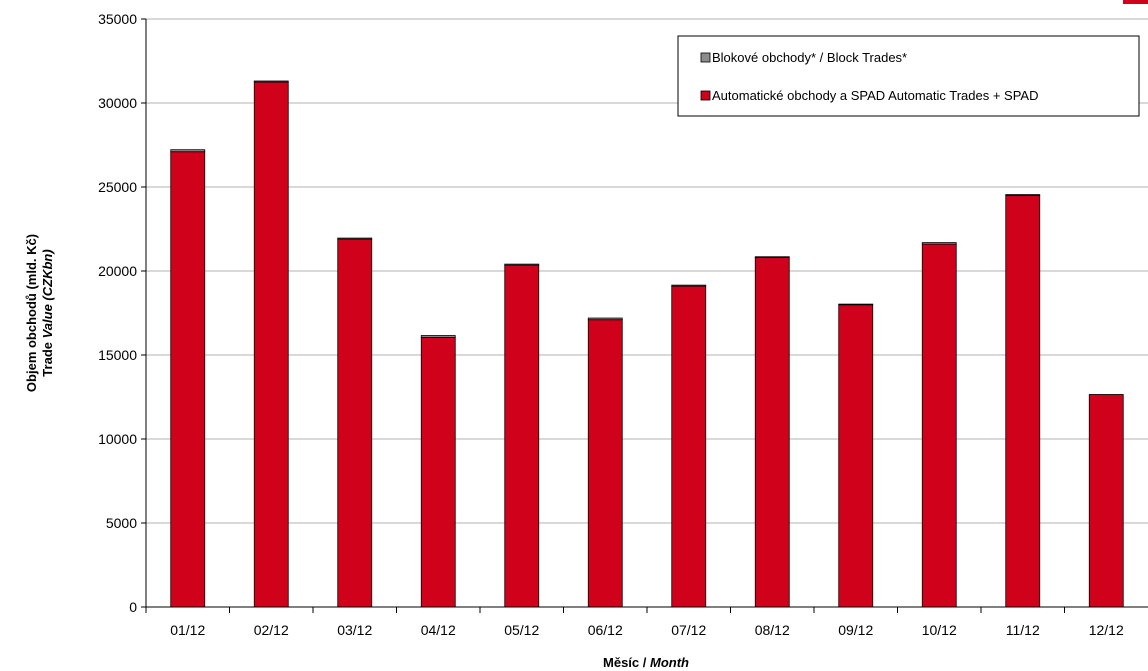  Describe the element at coordinates (271, 630) in the screenshot. I see `x-tick-label: 02/12` at that location.